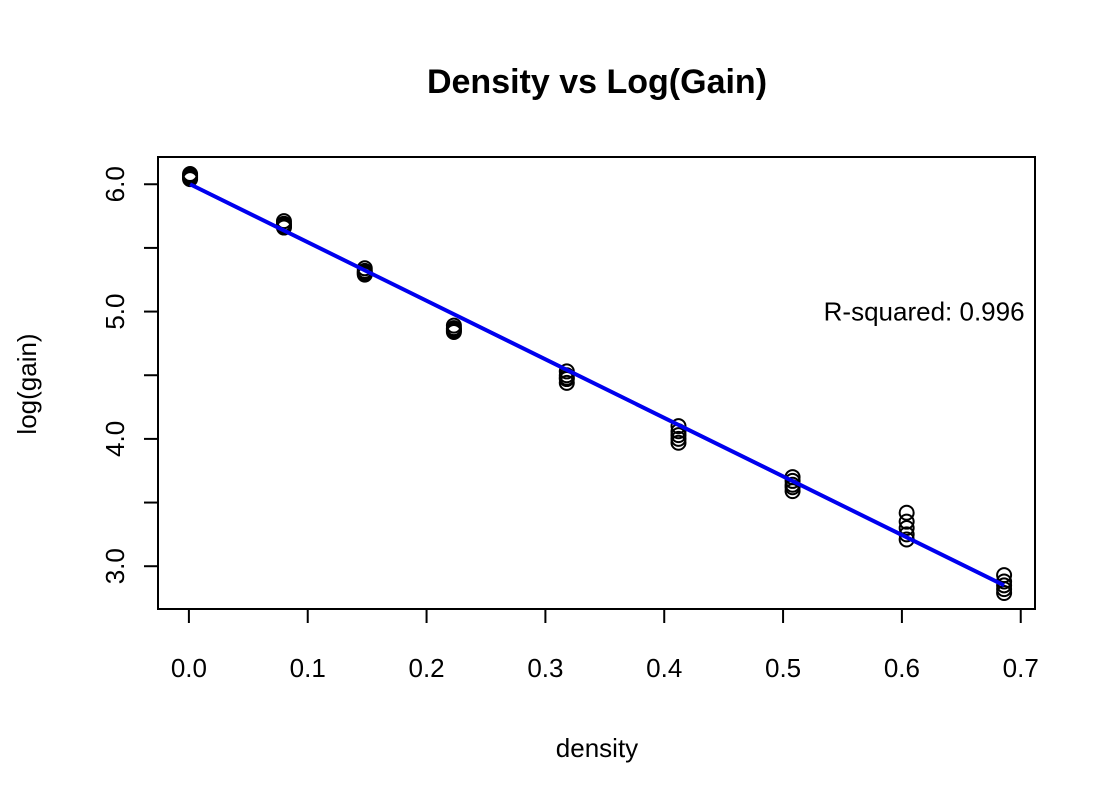 The width and height of the screenshot is (1116, 806). I want to click on y-tick-label: 6.0, so click(115, 184).